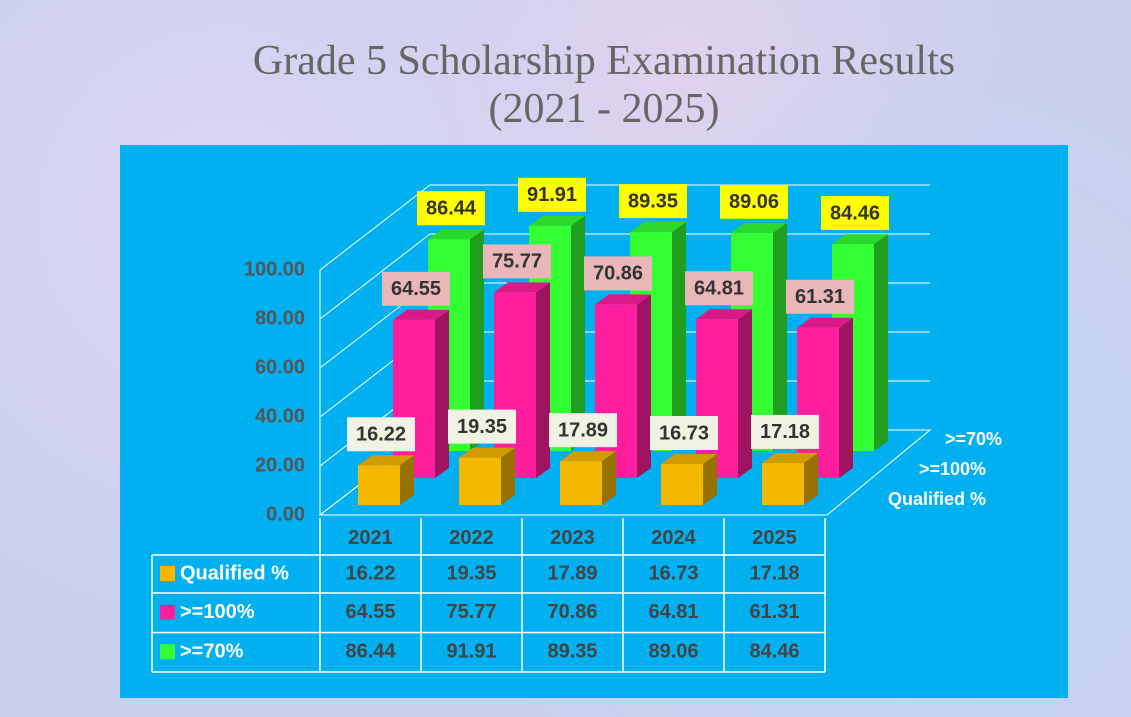 This screenshot has width=1131, height=717. What do you see at coordinates (370, 573) in the screenshot?
I see `table-value: 16.22` at bounding box center [370, 573].